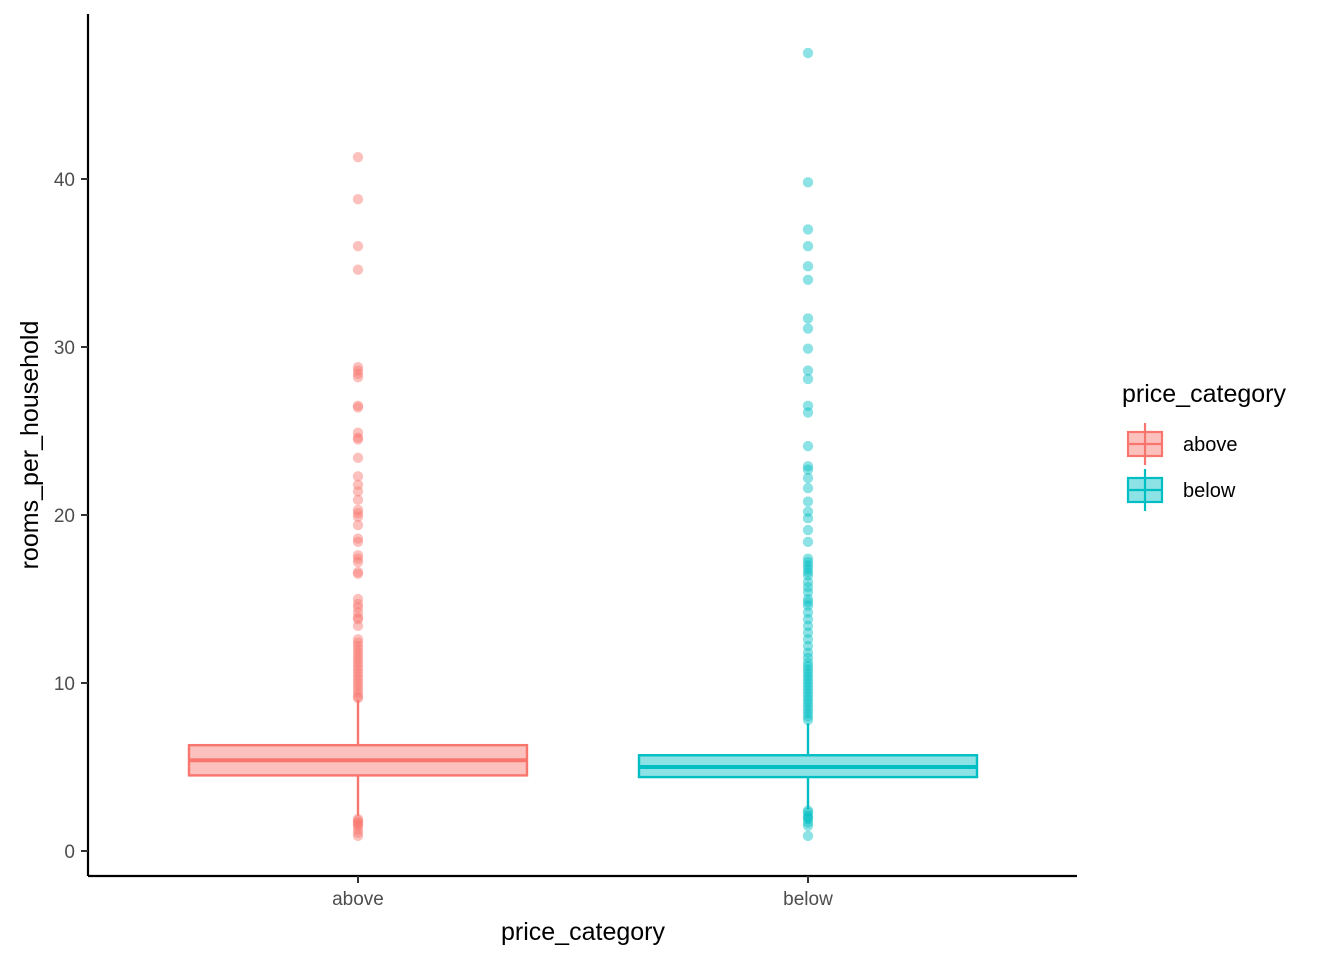 Image resolution: width=1344 pixels, height=960 pixels. Describe the element at coordinates (1145, 444) in the screenshot. I see `legend-key-above` at that location.